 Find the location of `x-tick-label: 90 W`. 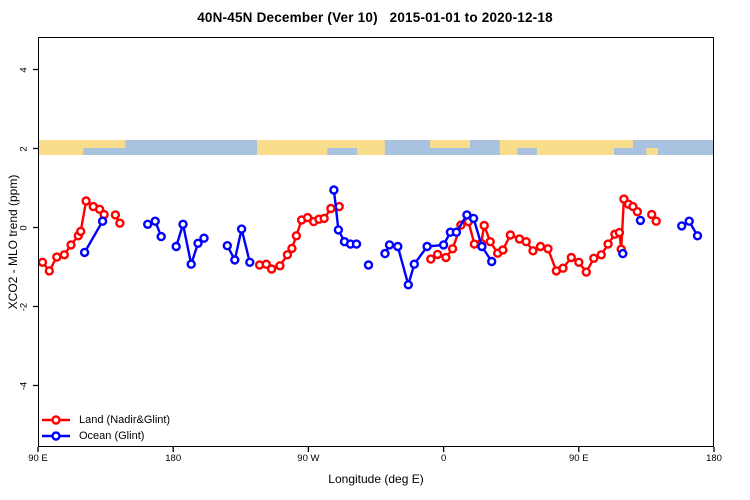

x-tick-label: 90 W is located at coordinates (308, 458).